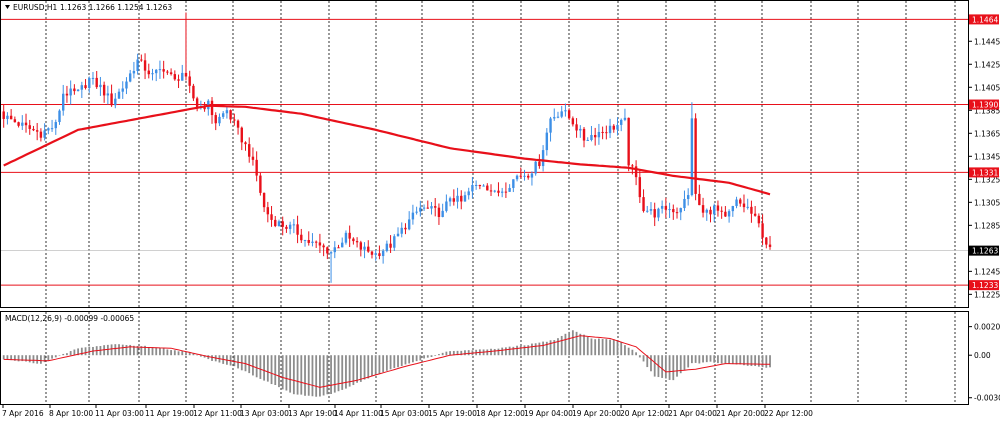 Image resolution: width=1000 pixels, height=423 pixels. Describe the element at coordinates (7, 7) in the screenshot. I see `dropdown-triangle-icon` at that location.